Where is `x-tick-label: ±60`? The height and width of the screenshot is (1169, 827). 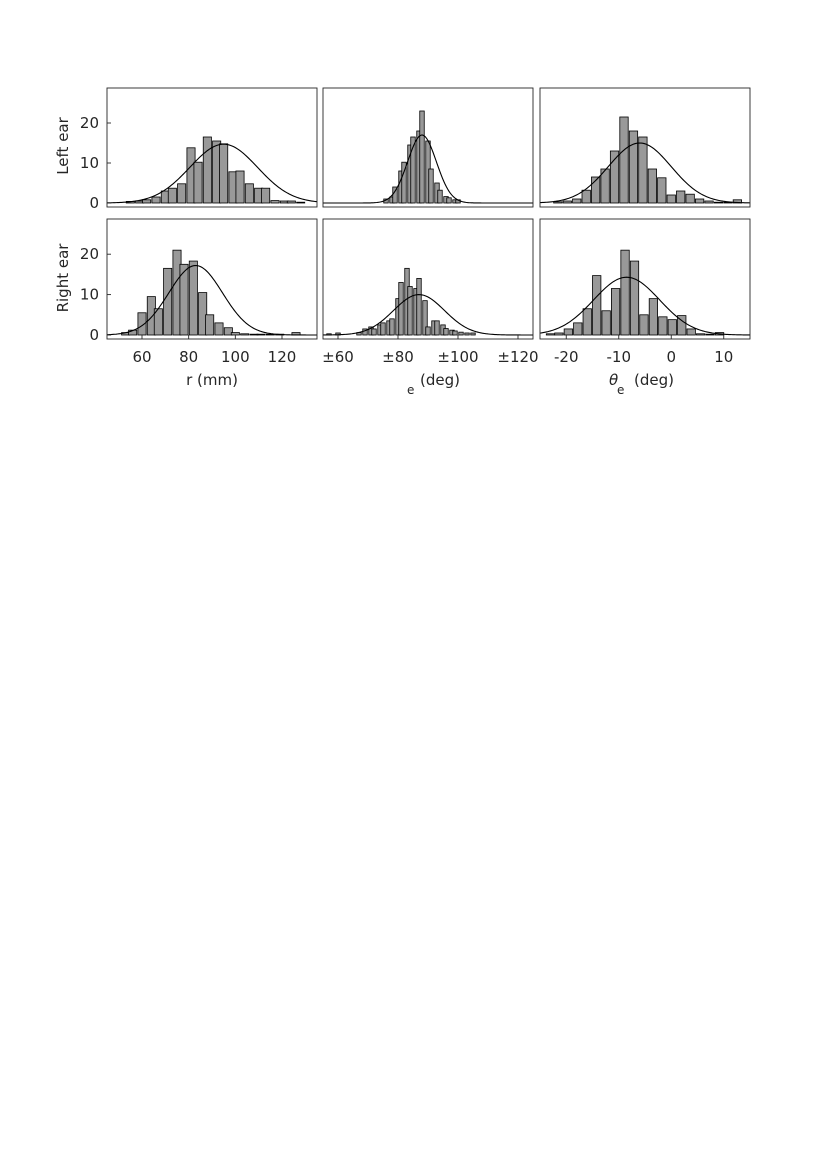
x-tick-label: ±60 is located at coordinates (338, 357).